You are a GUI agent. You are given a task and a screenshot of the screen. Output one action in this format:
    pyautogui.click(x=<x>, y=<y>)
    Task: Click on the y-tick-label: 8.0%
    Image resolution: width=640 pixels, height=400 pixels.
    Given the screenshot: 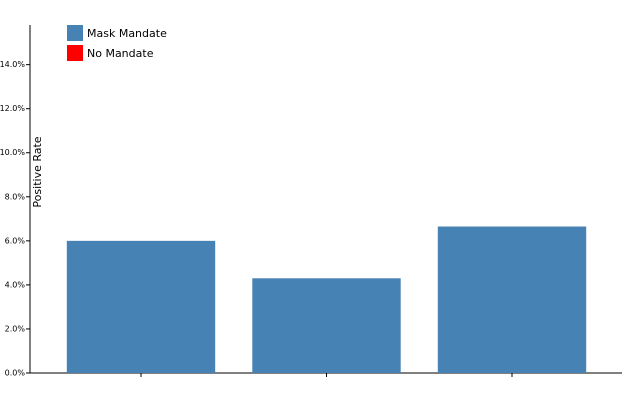 What is the action you would take?
    pyautogui.click(x=15, y=196)
    